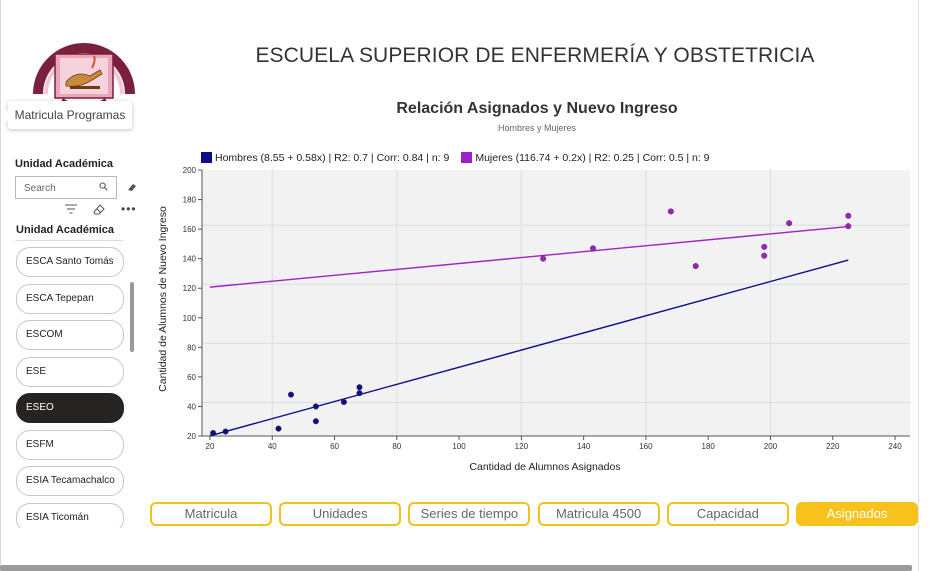 Image resolution: width=939 pixels, height=571 pixels. What do you see at coordinates (537, 108) in the screenshot?
I see `chart-title: Relación Asignados y Nuevo Ingreso` at bounding box center [537, 108].